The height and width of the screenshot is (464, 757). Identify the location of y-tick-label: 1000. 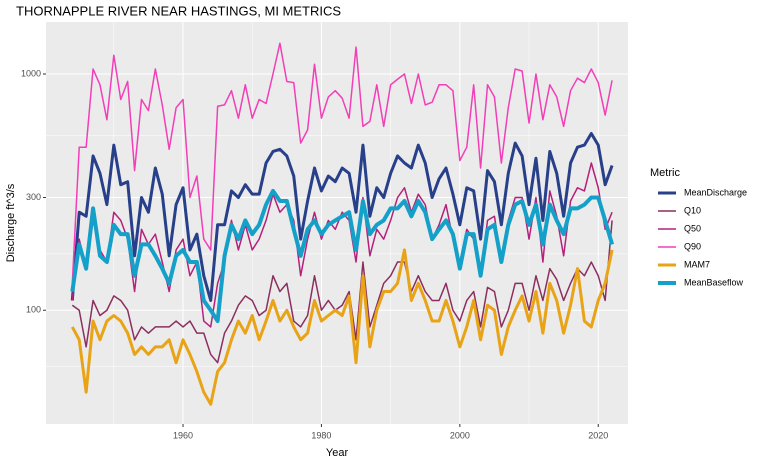
(31, 73).